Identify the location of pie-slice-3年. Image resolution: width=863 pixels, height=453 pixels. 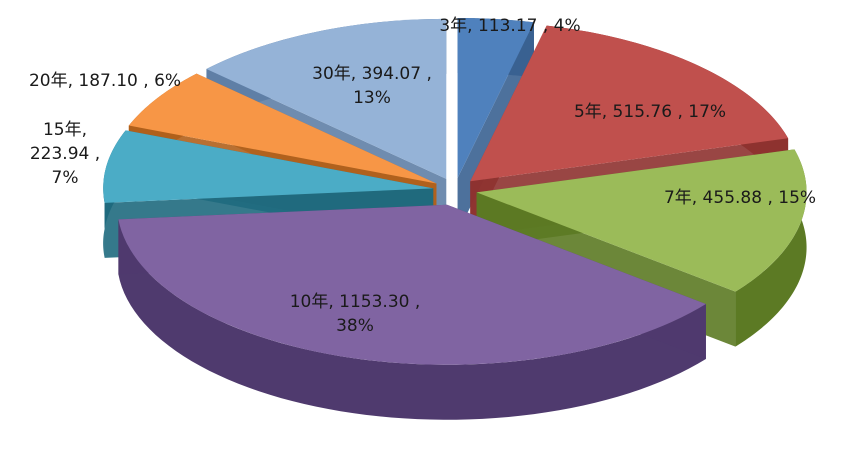
(495, 97).